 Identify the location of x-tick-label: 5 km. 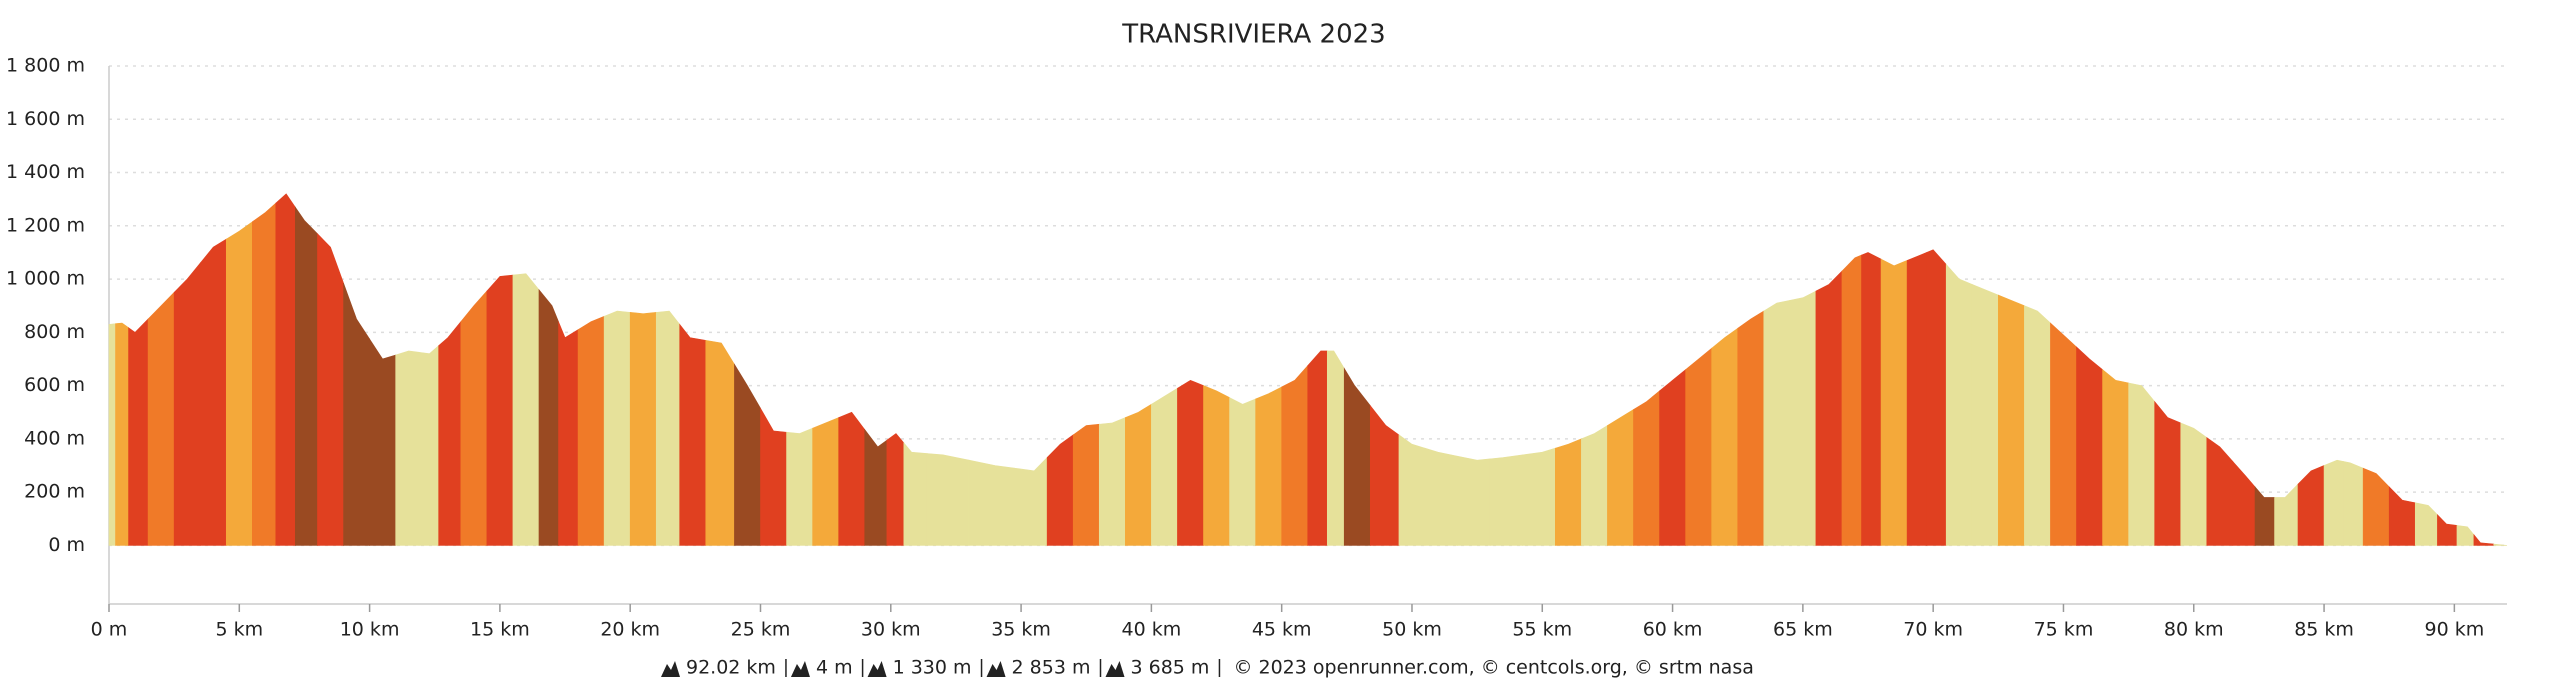
(239, 630).